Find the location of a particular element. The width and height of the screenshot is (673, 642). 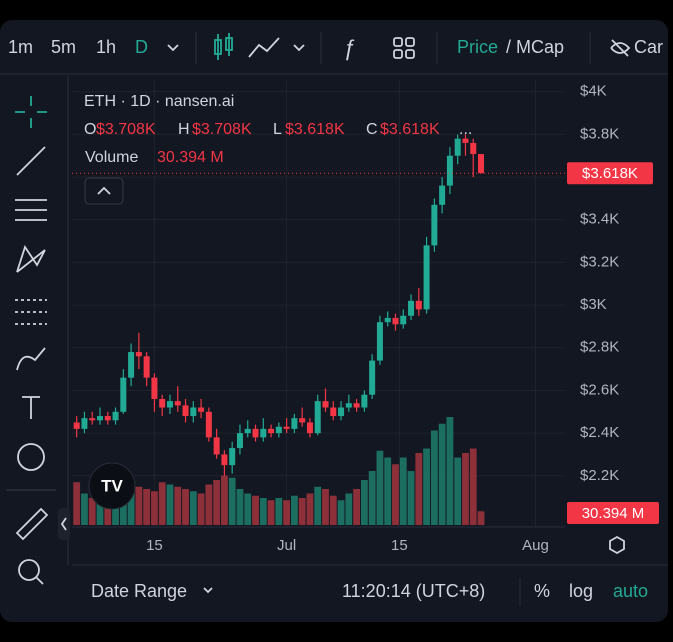

ruler-tool is located at coordinates (32, 524).